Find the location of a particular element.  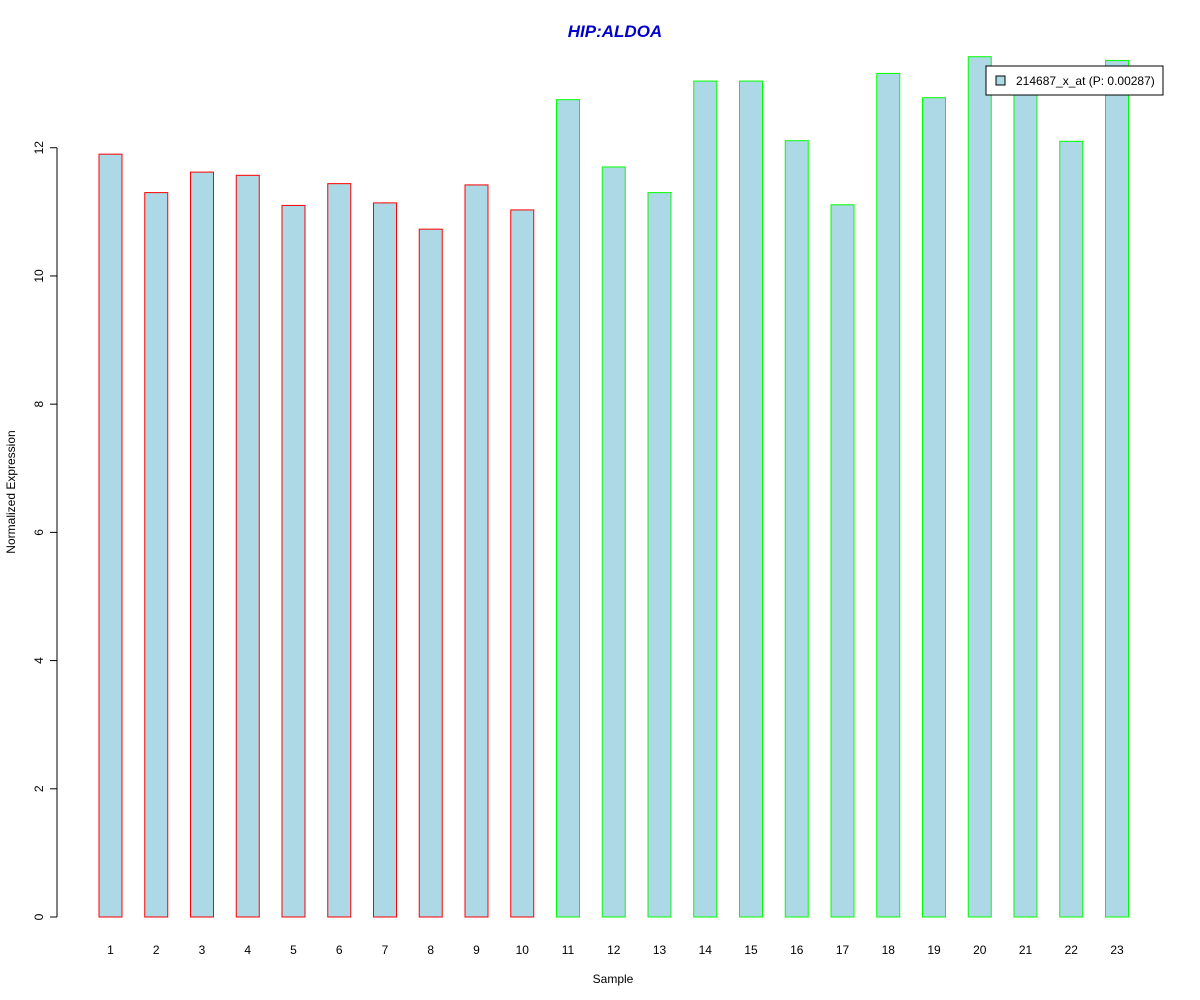

x-tick-label: 9 is located at coordinates (476, 950).